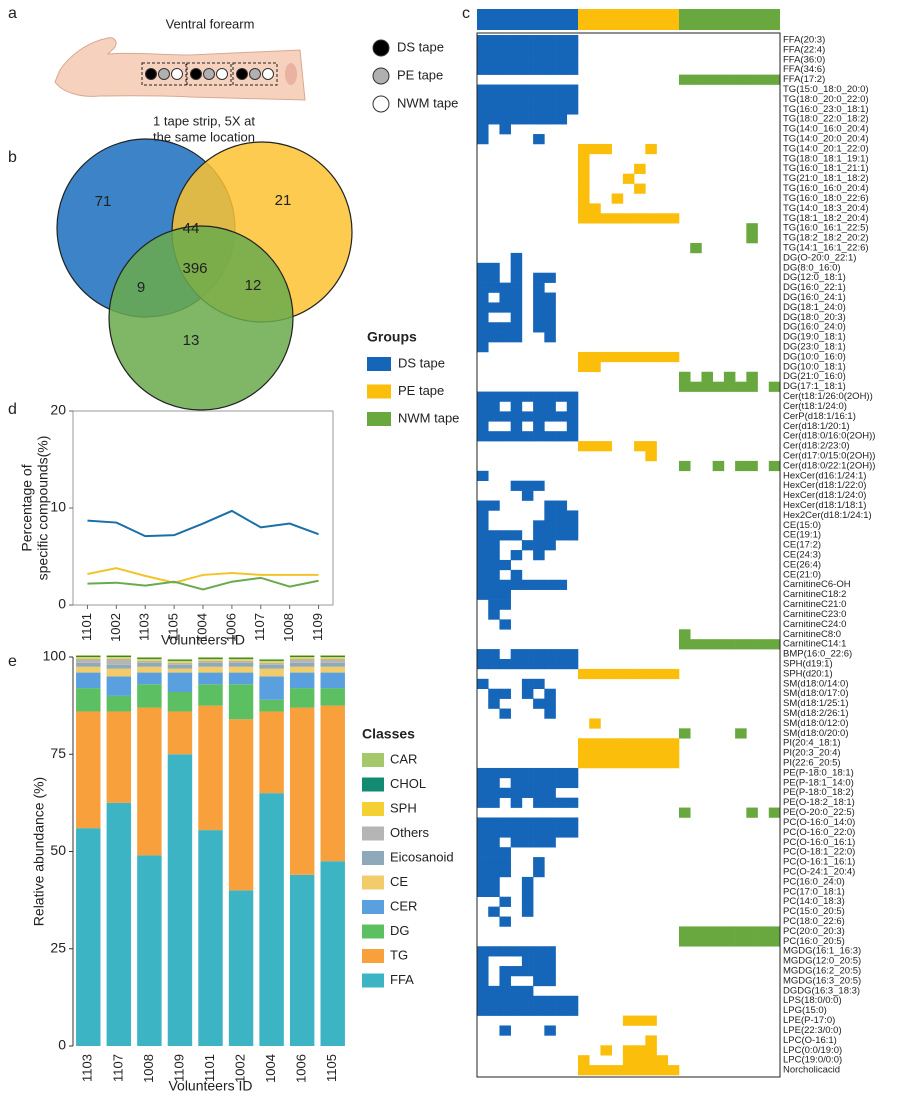  I want to click on legend-title: Groups, so click(392, 337).